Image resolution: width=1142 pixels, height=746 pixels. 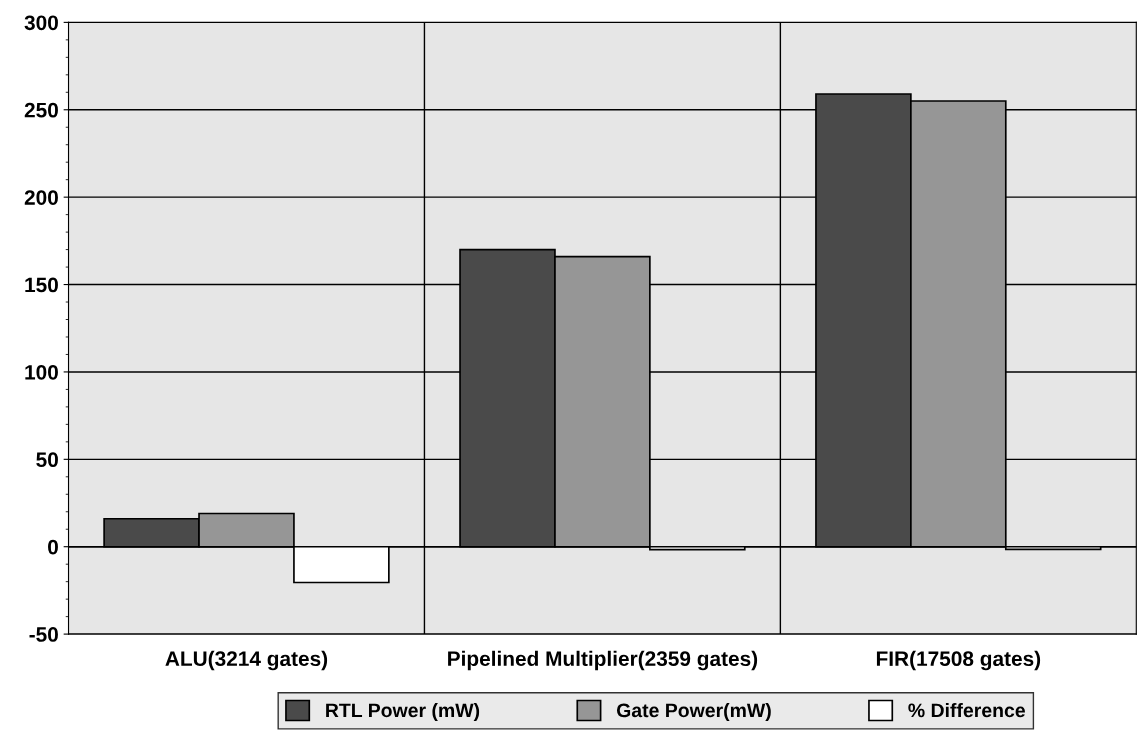 I want to click on y-tick-label: -50, so click(x=43, y=634).